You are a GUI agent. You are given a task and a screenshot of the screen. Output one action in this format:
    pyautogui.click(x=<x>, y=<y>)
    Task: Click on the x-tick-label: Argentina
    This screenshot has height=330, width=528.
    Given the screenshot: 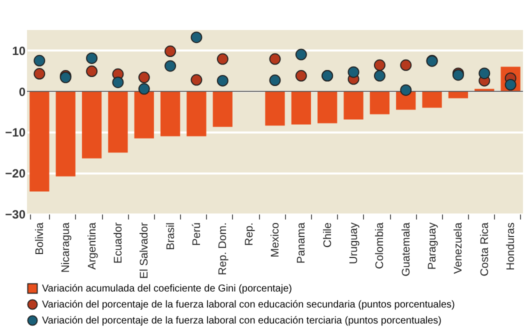 What is the action you would take?
    pyautogui.click(x=92, y=246)
    